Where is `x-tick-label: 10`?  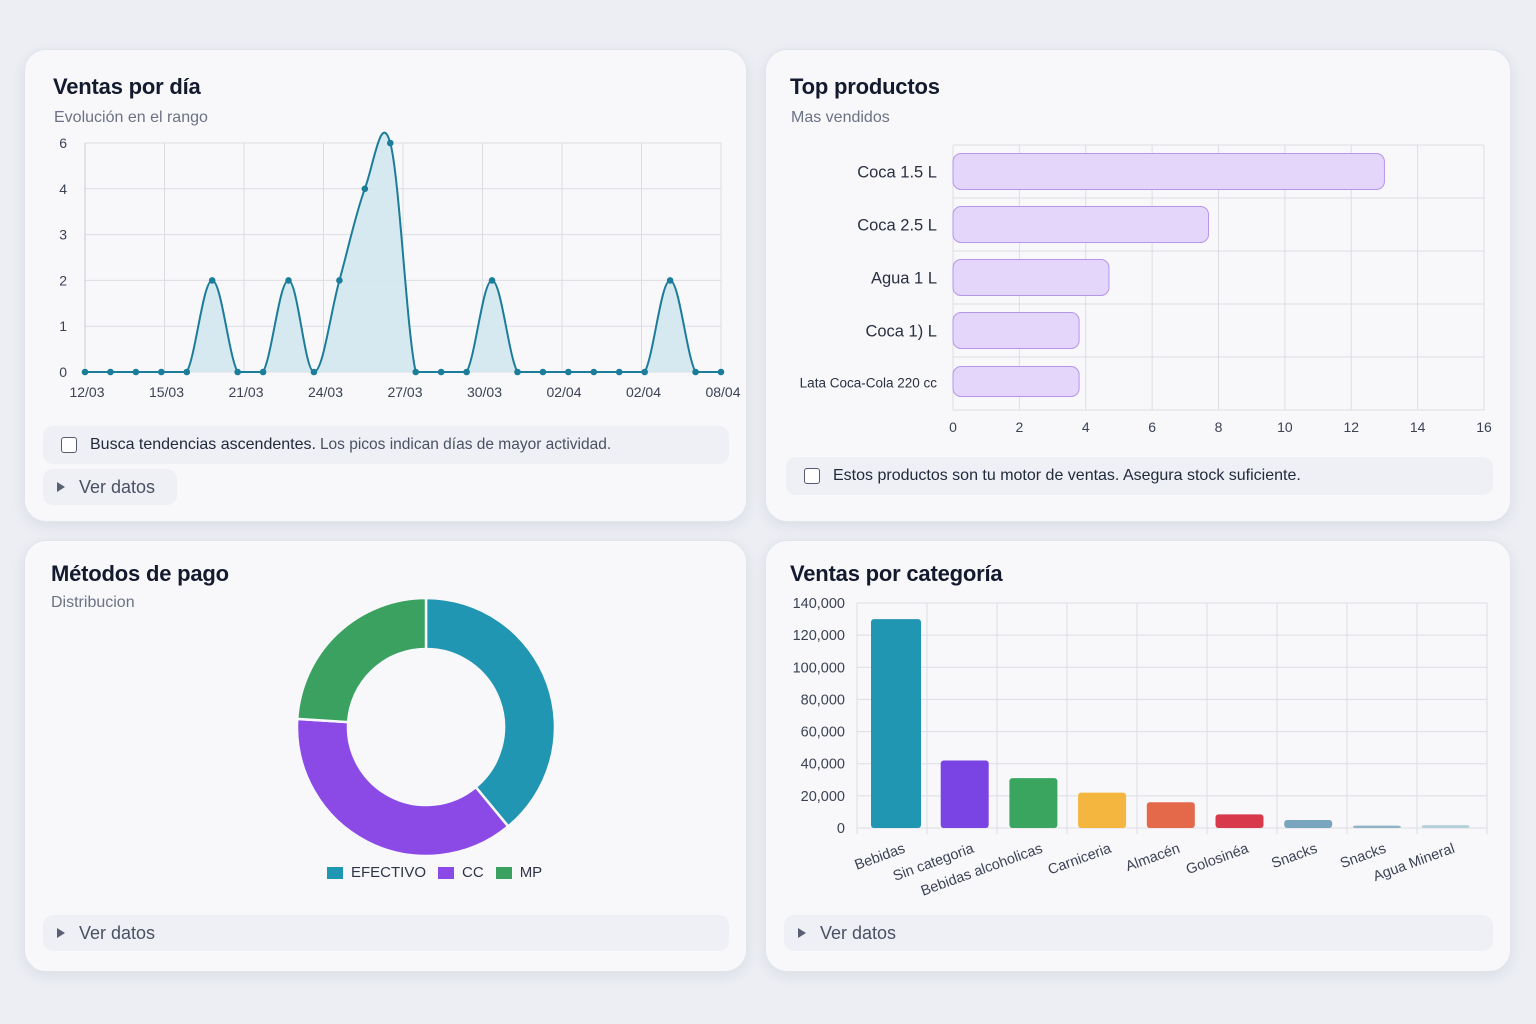 x-tick-label: 10 is located at coordinates (1285, 427).